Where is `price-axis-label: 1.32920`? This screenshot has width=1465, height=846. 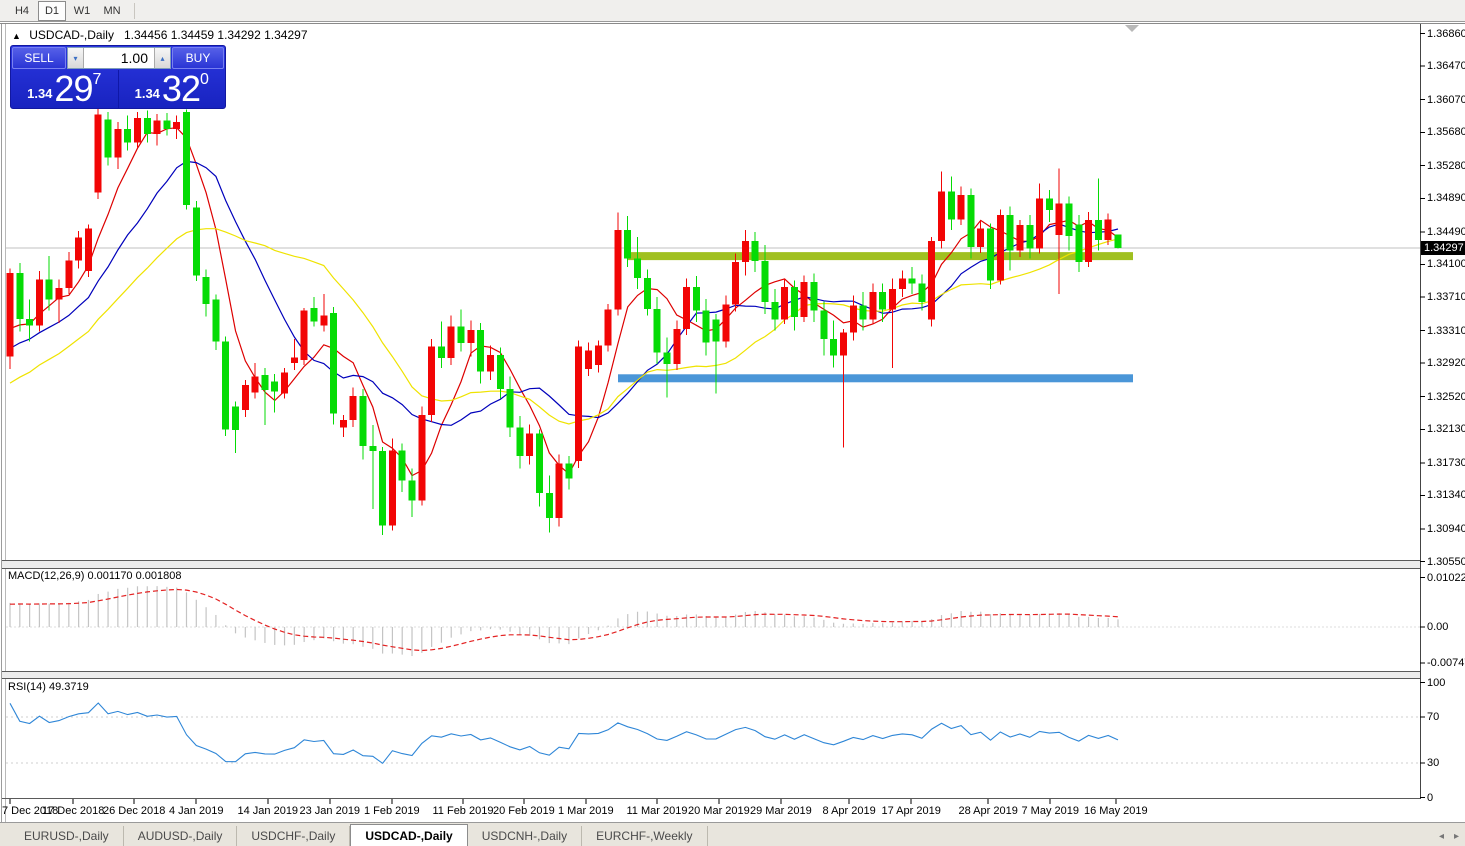 price-axis-label: 1.32920 is located at coordinates (1446, 363).